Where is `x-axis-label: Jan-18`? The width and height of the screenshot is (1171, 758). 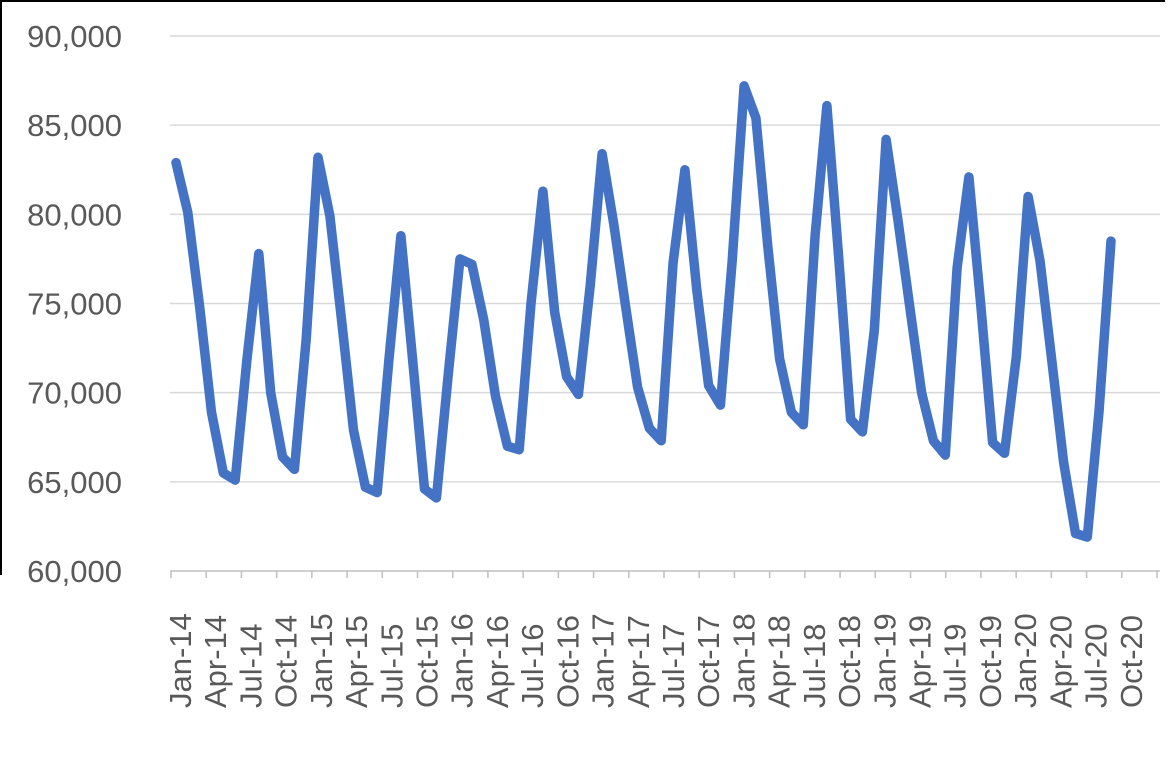
x-axis-label: Jan-18 is located at coordinates (743, 660).